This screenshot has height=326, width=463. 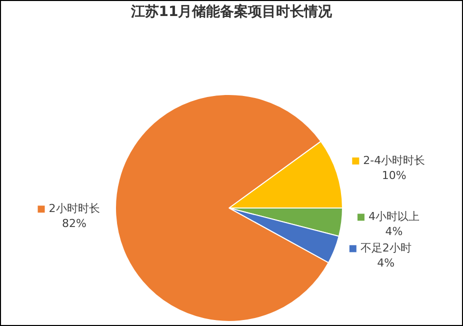 I want to click on data-label: 10%, so click(x=394, y=175).